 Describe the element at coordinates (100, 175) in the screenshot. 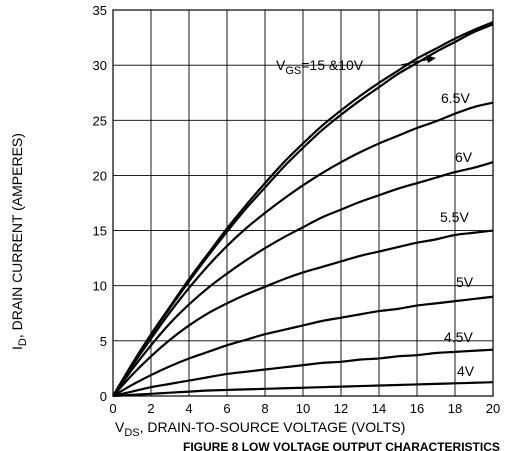

I see `y-tick-20: 20` at that location.